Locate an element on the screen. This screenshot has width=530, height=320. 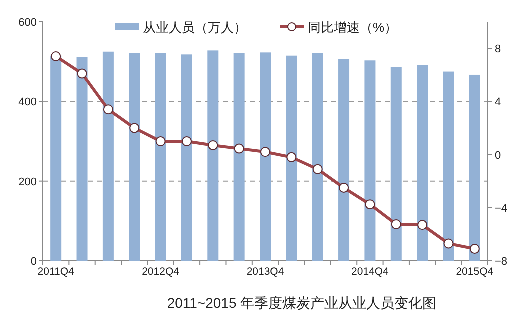
x-tick-label: 2014Q4 is located at coordinates (371, 272).